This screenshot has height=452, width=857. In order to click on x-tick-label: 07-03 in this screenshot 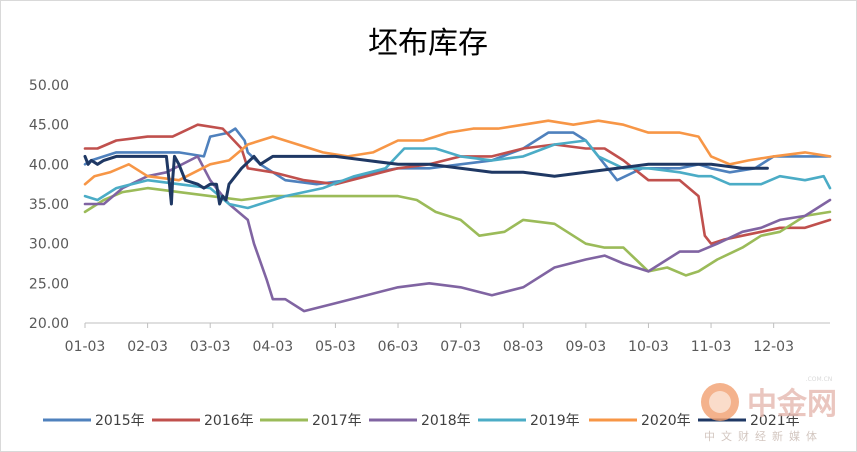, I will do `click(460, 347)`.